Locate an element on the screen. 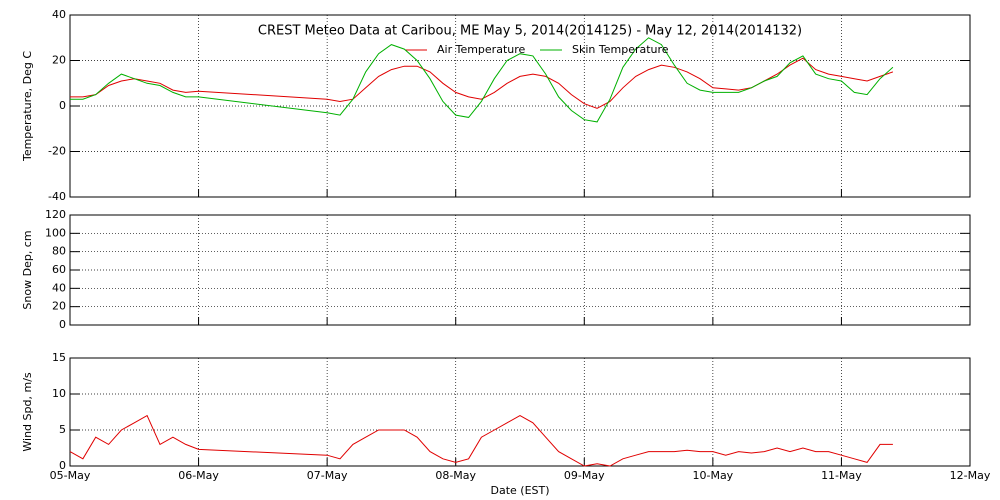 The image size is (1000, 500). y-axis-label: Temperature, Deg C is located at coordinates (27, 106).